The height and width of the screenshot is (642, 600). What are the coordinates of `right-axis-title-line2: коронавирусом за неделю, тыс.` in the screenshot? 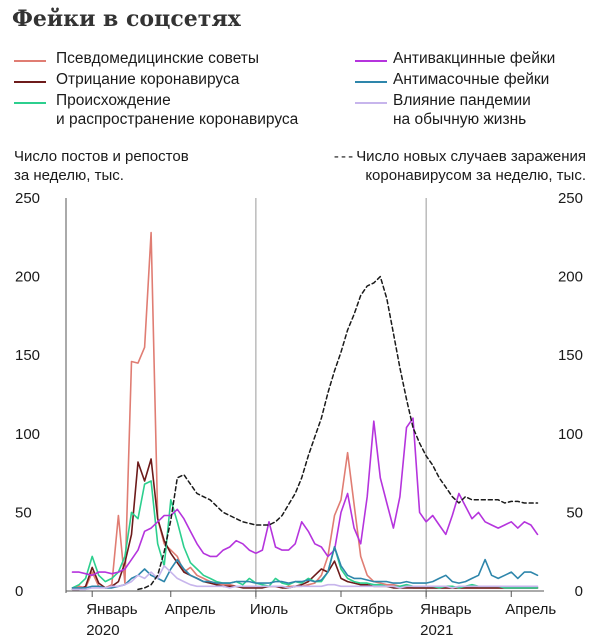 It's located at (475, 175).